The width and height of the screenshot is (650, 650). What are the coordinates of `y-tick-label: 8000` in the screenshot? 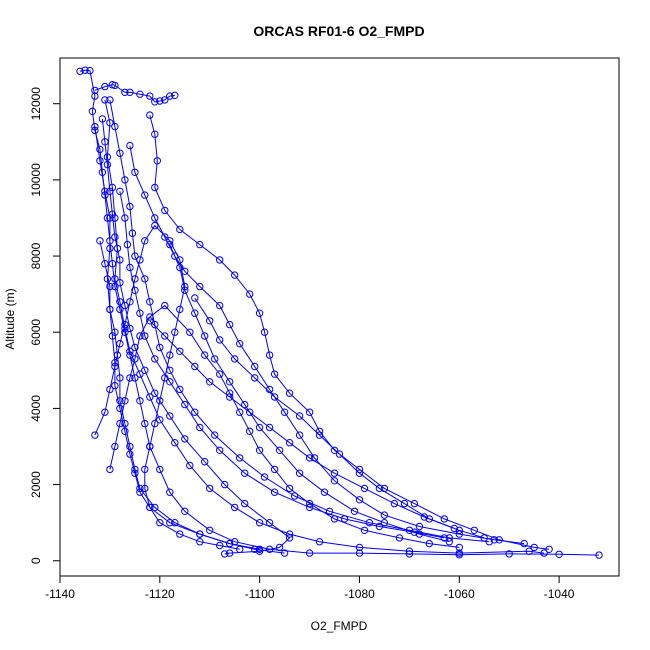 It's located at (36, 255).